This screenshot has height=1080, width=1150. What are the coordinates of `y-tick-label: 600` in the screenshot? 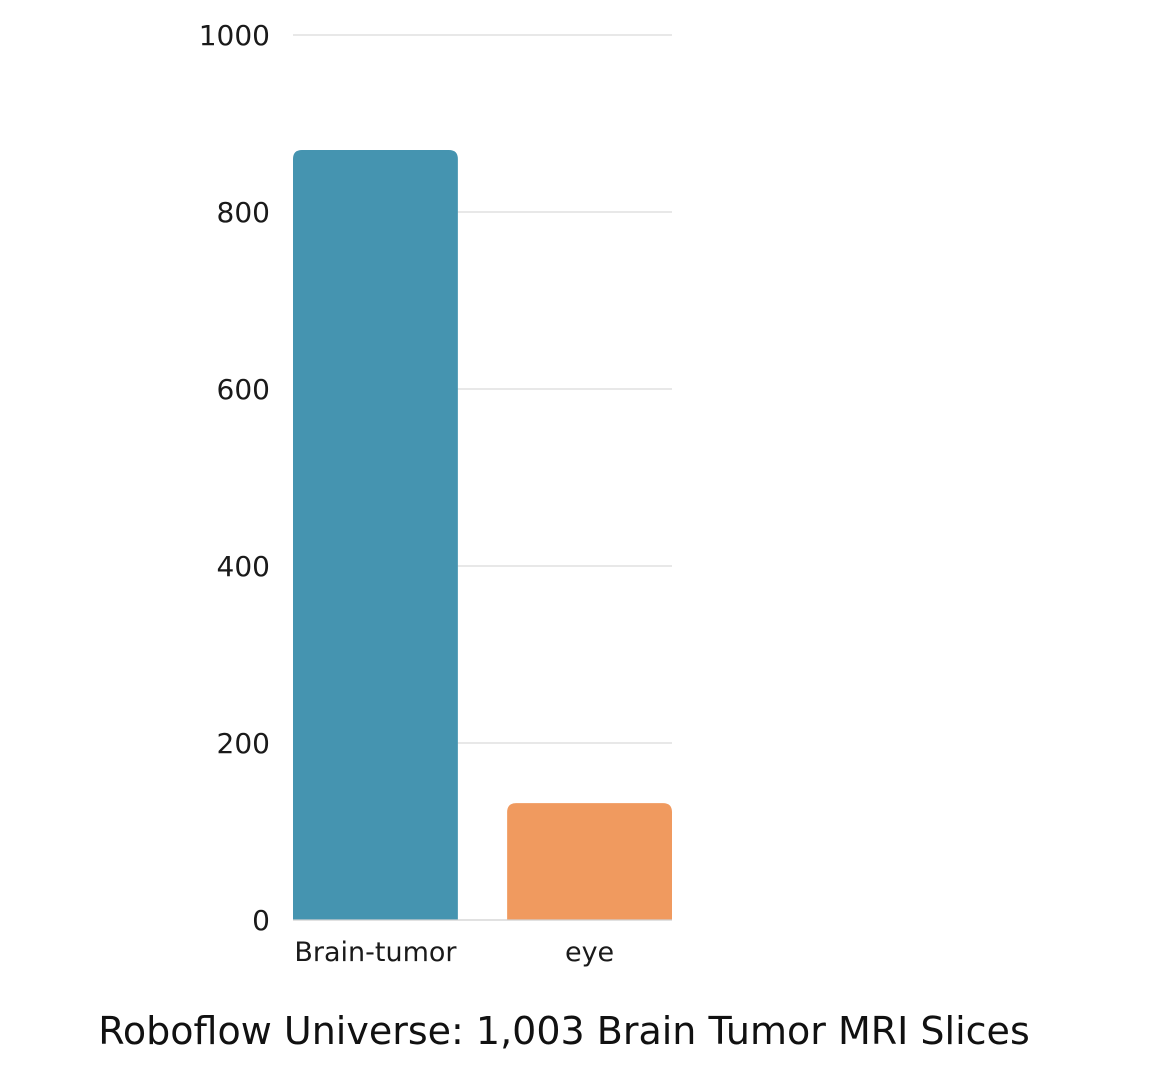 It's located at (243, 389).